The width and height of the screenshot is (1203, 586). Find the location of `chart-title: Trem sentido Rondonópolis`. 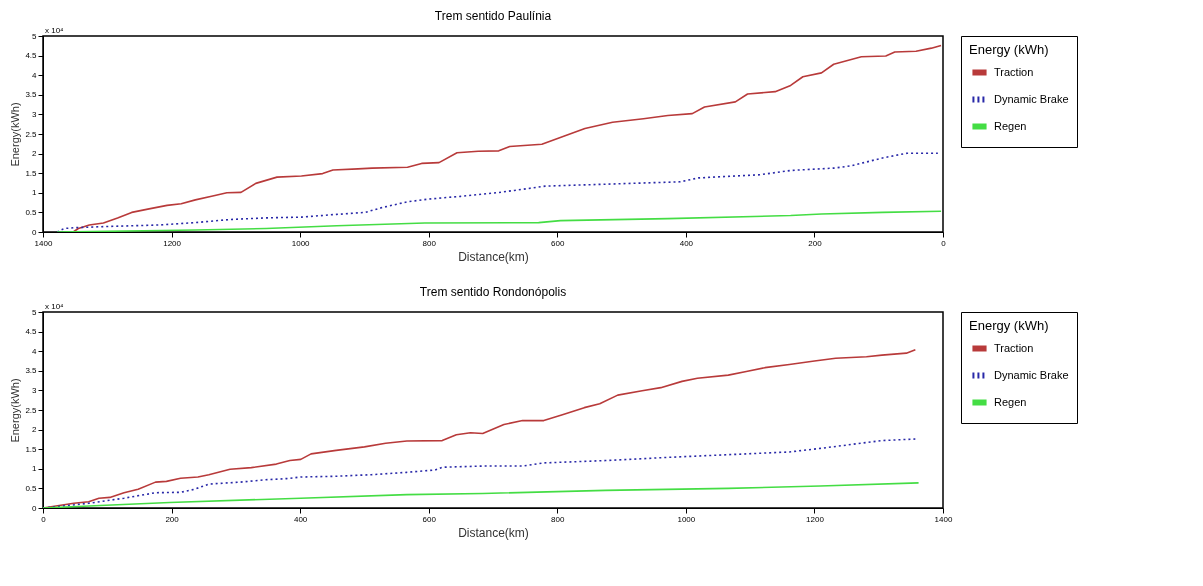

chart-title: Trem sentido Rondonópolis is located at coordinates (493, 292).